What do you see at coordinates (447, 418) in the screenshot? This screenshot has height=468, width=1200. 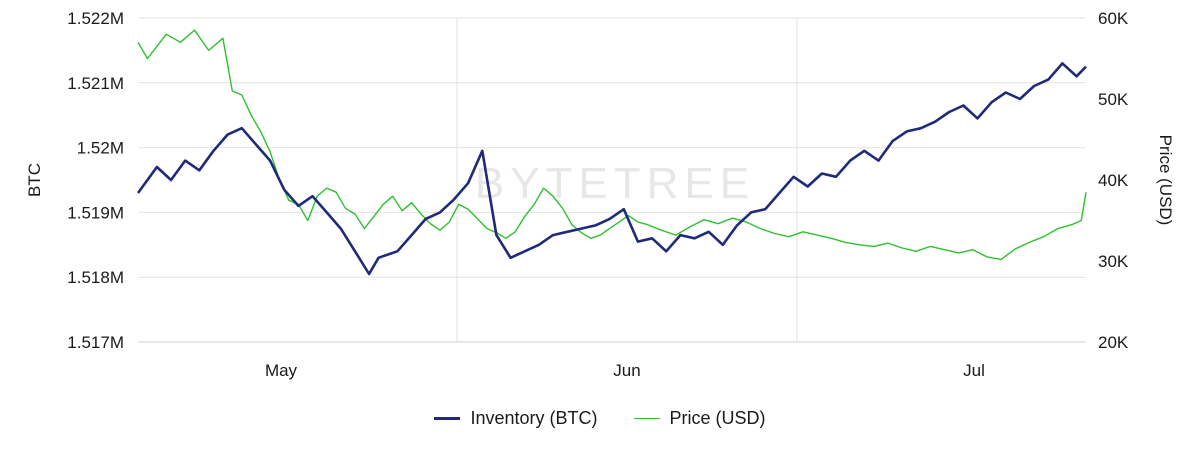 I see `legend-swatch-inventory` at bounding box center [447, 418].